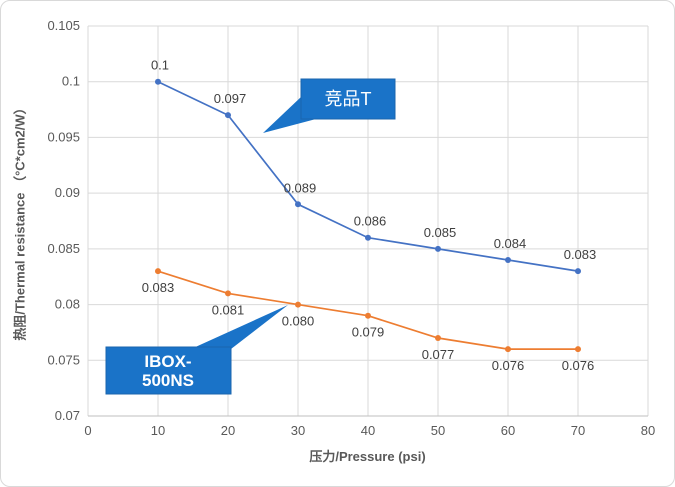  Describe the element at coordinates (368, 320) in the screenshot. I see `series-product: 0.083 0.081 0.080 0.079 0.077 0.076 0.076` at that location.